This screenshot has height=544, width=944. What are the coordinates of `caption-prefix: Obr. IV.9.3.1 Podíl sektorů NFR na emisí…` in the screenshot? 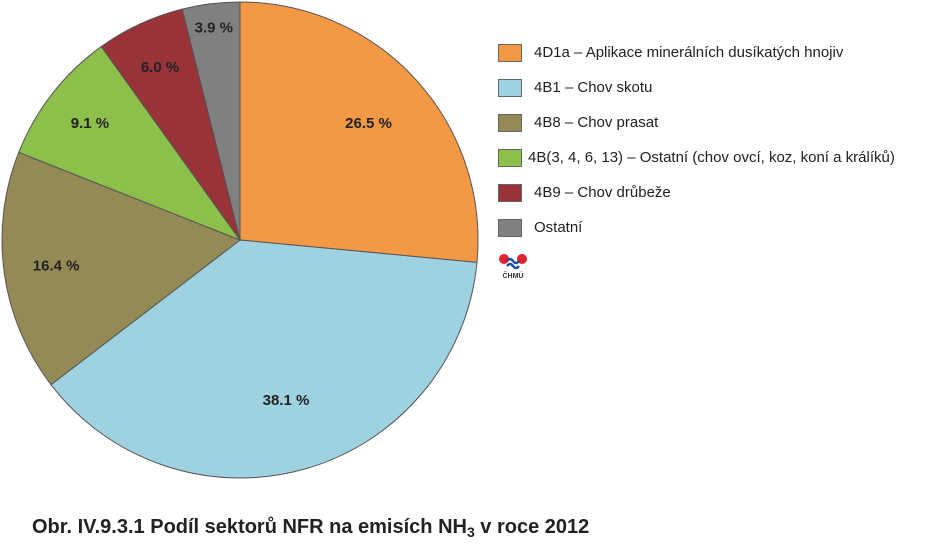 It's located at (249, 527).